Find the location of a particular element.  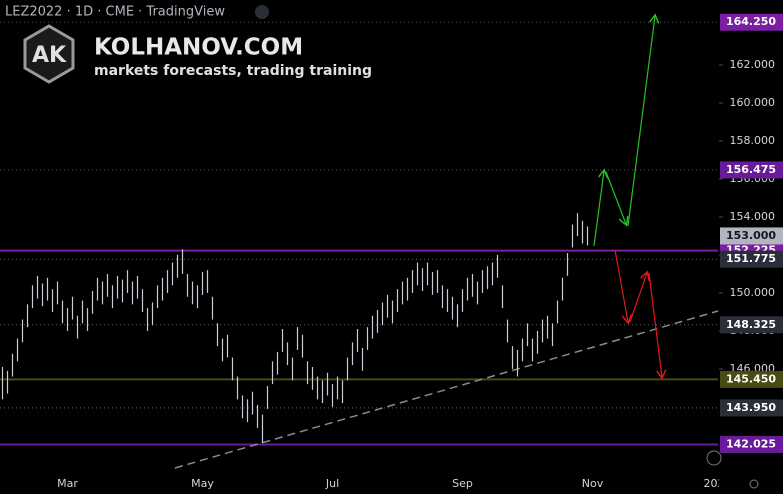

chart-subtitle: markets forecasts, trading training is located at coordinates (233, 71).